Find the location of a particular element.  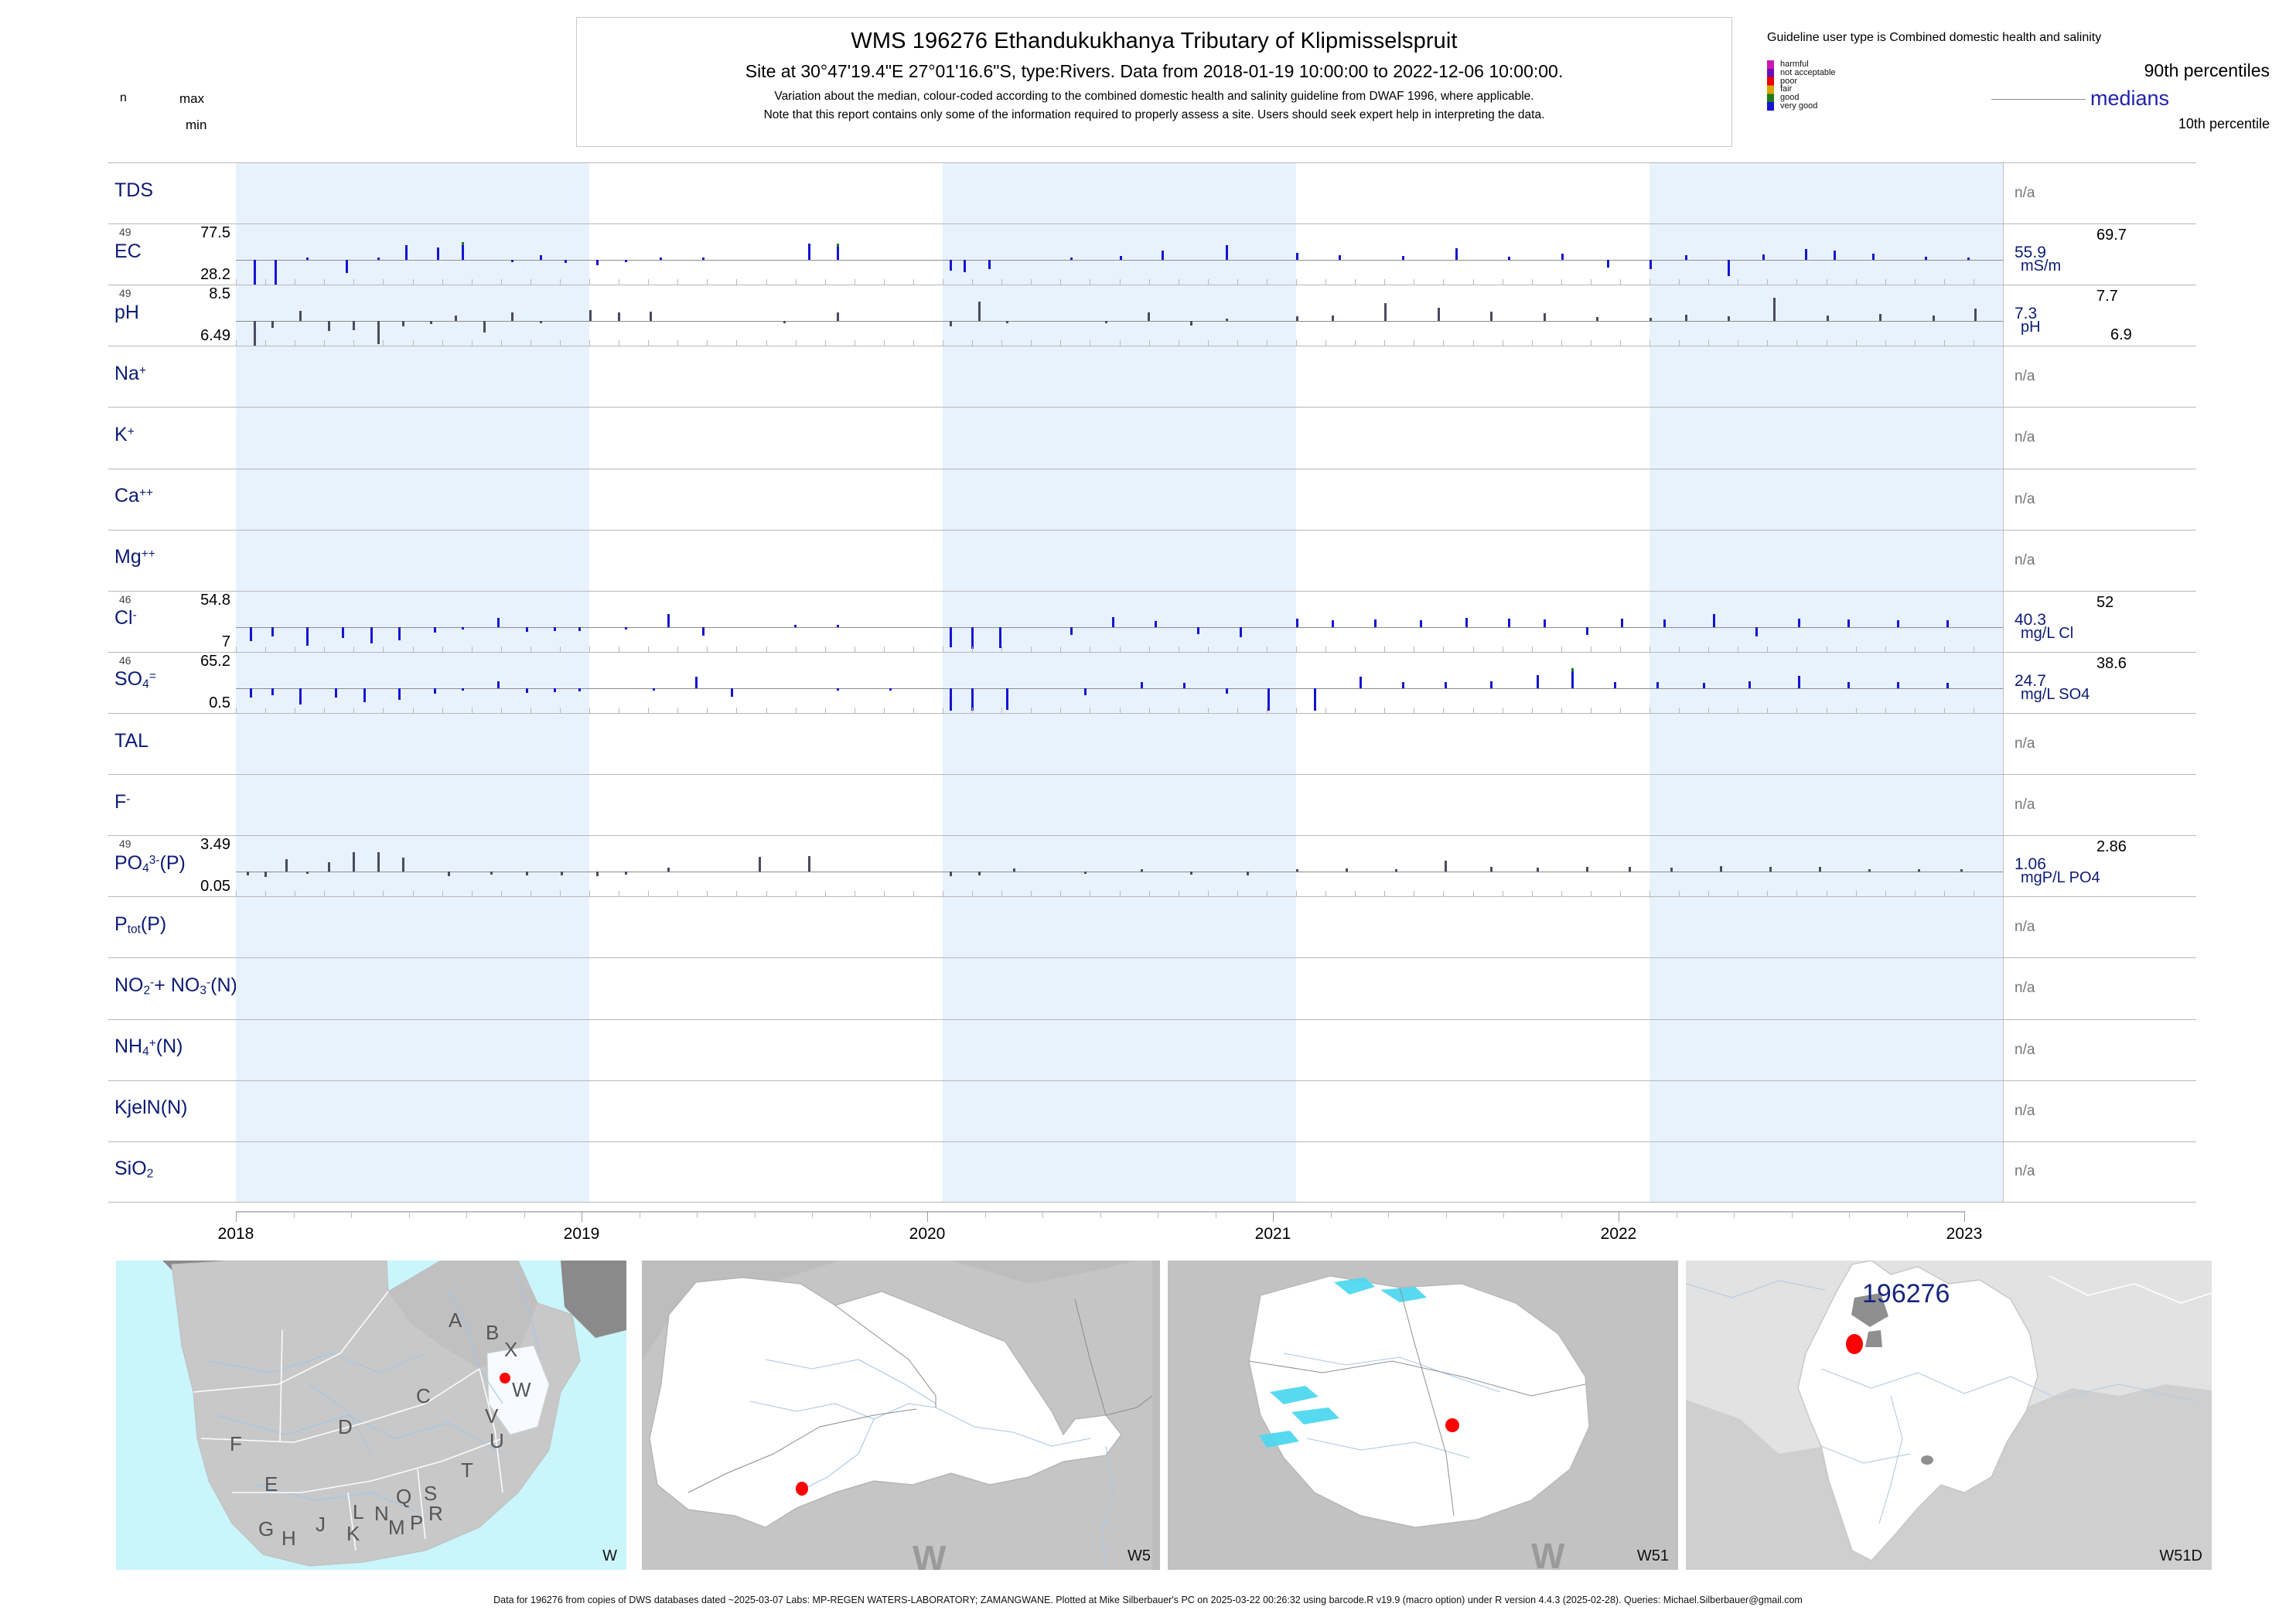

determinand-row: PO43-(P) 49 3.49 0.05 1.06 mgP/L PO4 2.86 is located at coordinates (1152, 866).